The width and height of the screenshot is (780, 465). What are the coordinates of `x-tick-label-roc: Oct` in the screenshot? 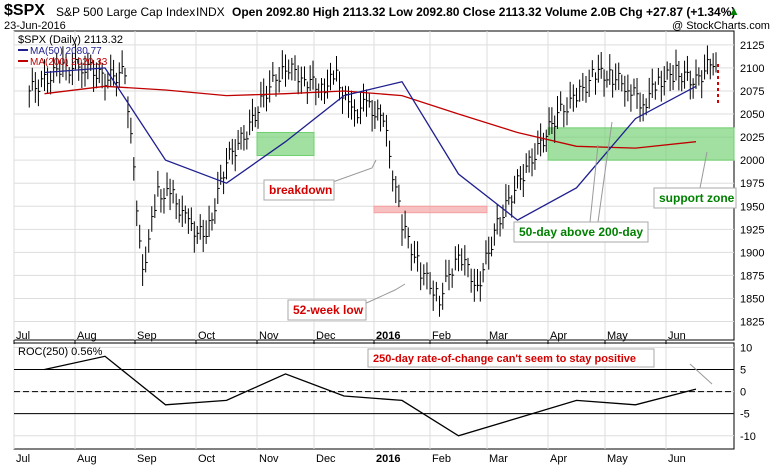 It's located at (206, 459).